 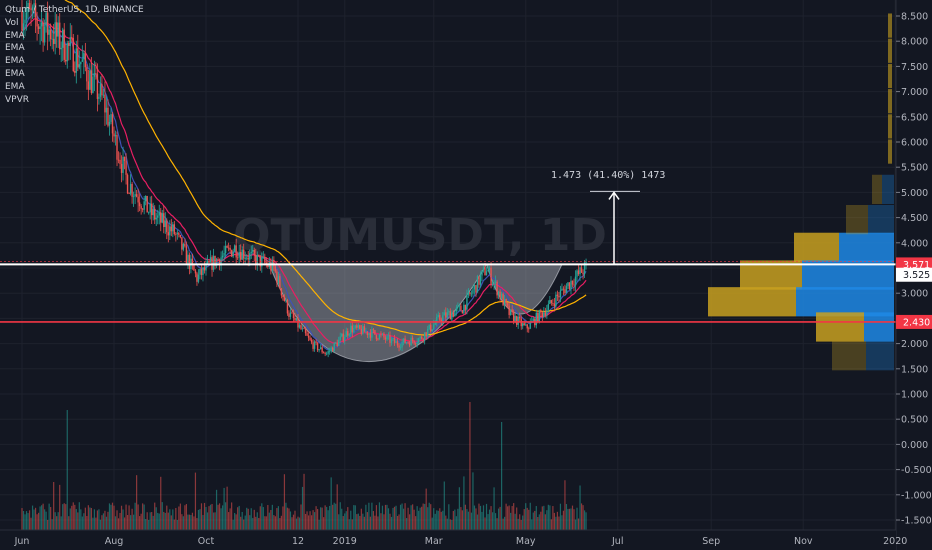 I want to click on cup-pattern-shape, so click(x=378, y=313).